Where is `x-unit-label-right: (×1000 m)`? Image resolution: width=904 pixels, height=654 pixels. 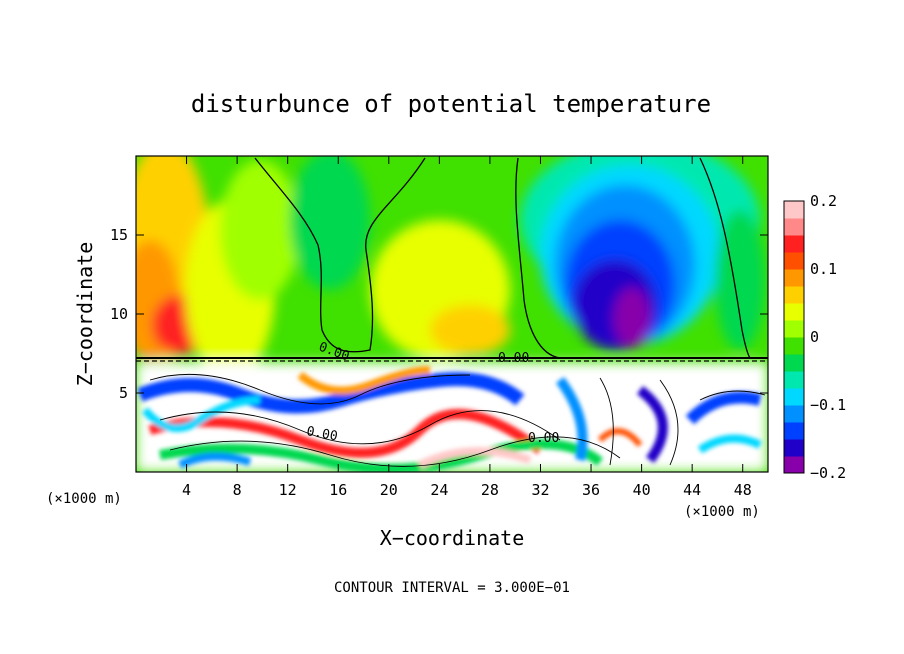
x-unit-label-right: (×1000 m) is located at coordinates (722, 512).